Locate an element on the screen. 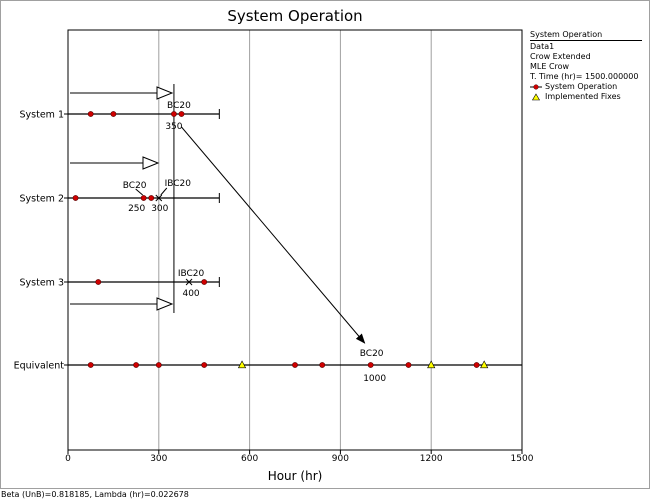  legend-entry-system-operation: System Operation is located at coordinates (586, 87).